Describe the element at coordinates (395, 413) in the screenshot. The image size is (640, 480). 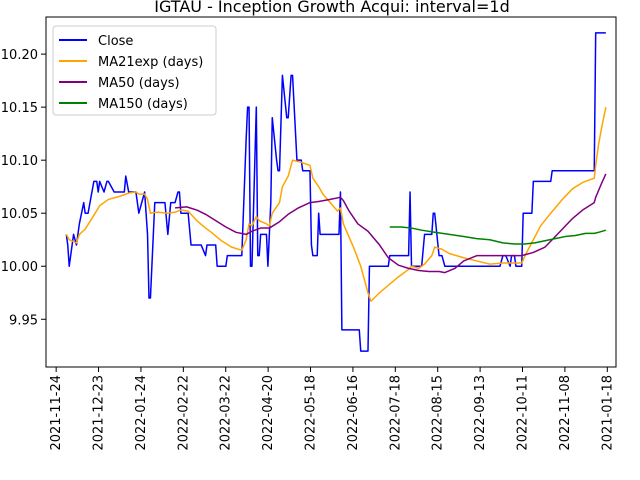
I see `x-tick-label: 2022-07-18` at that location.